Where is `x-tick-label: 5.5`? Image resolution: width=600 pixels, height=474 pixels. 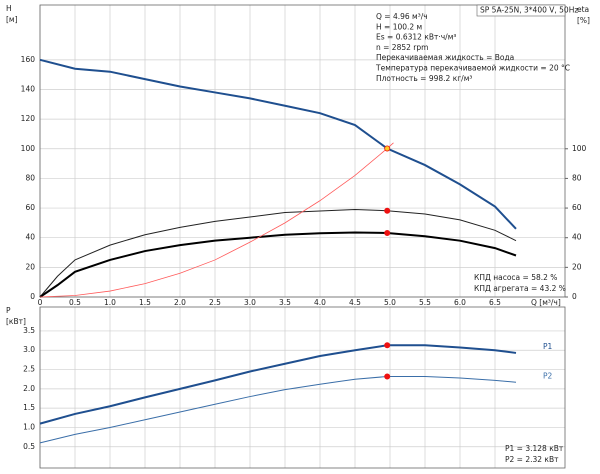
x-tick-label: 5.5 is located at coordinates (425, 302).